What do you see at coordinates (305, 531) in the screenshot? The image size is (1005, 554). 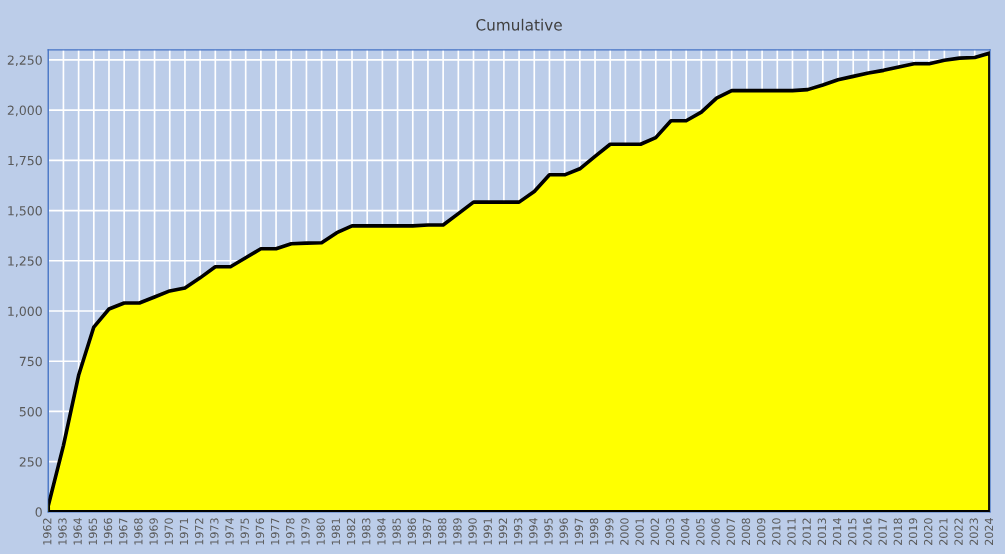 I see `x-tick-label: 1979` at bounding box center [305, 531].